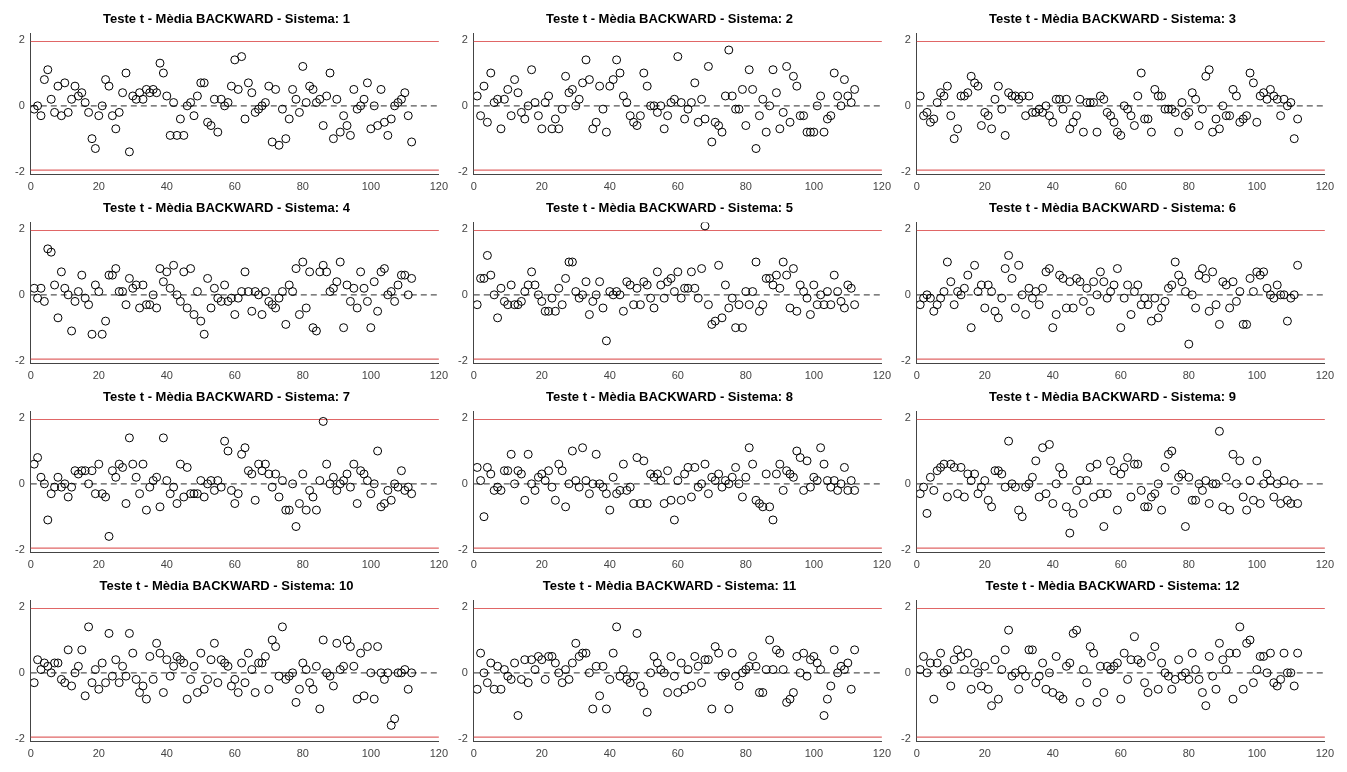 The image size is (1347, 772). What do you see at coordinates (227, 208) in the screenshot?
I see `chart-title: Teste t - Mèdia BACKWARD - Sistema: 4` at bounding box center [227, 208].